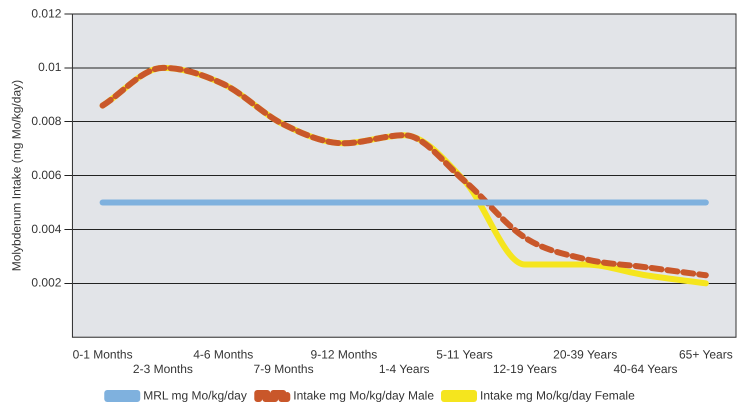 Image resolution: width=748 pixels, height=414 pixels. What do you see at coordinates (46, 121) in the screenshot?
I see `y-tick-label: 0.008` at bounding box center [46, 121].